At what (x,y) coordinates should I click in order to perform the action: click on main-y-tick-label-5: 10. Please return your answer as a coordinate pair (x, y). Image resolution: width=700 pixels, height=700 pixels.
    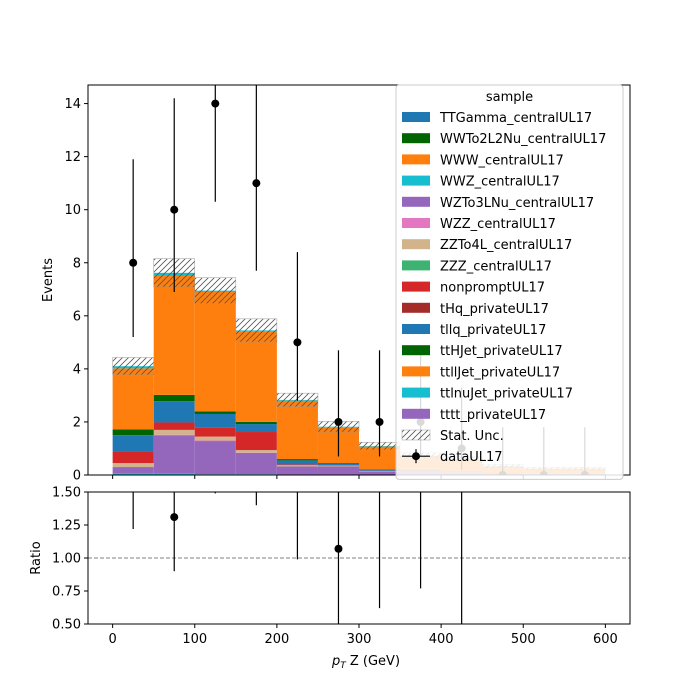
    Looking at the image, I should click on (72, 210).